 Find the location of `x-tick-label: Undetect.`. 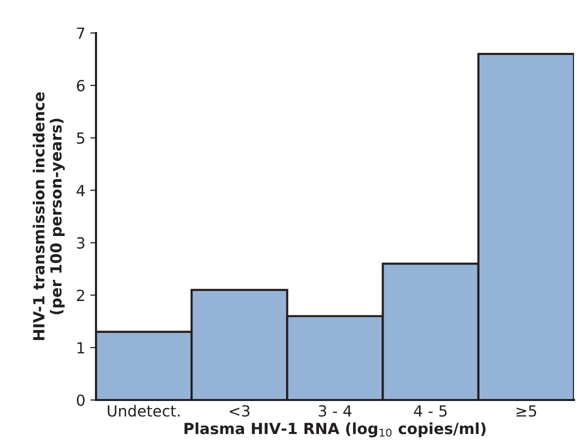

x-tick-label: Undetect. is located at coordinates (144, 410).